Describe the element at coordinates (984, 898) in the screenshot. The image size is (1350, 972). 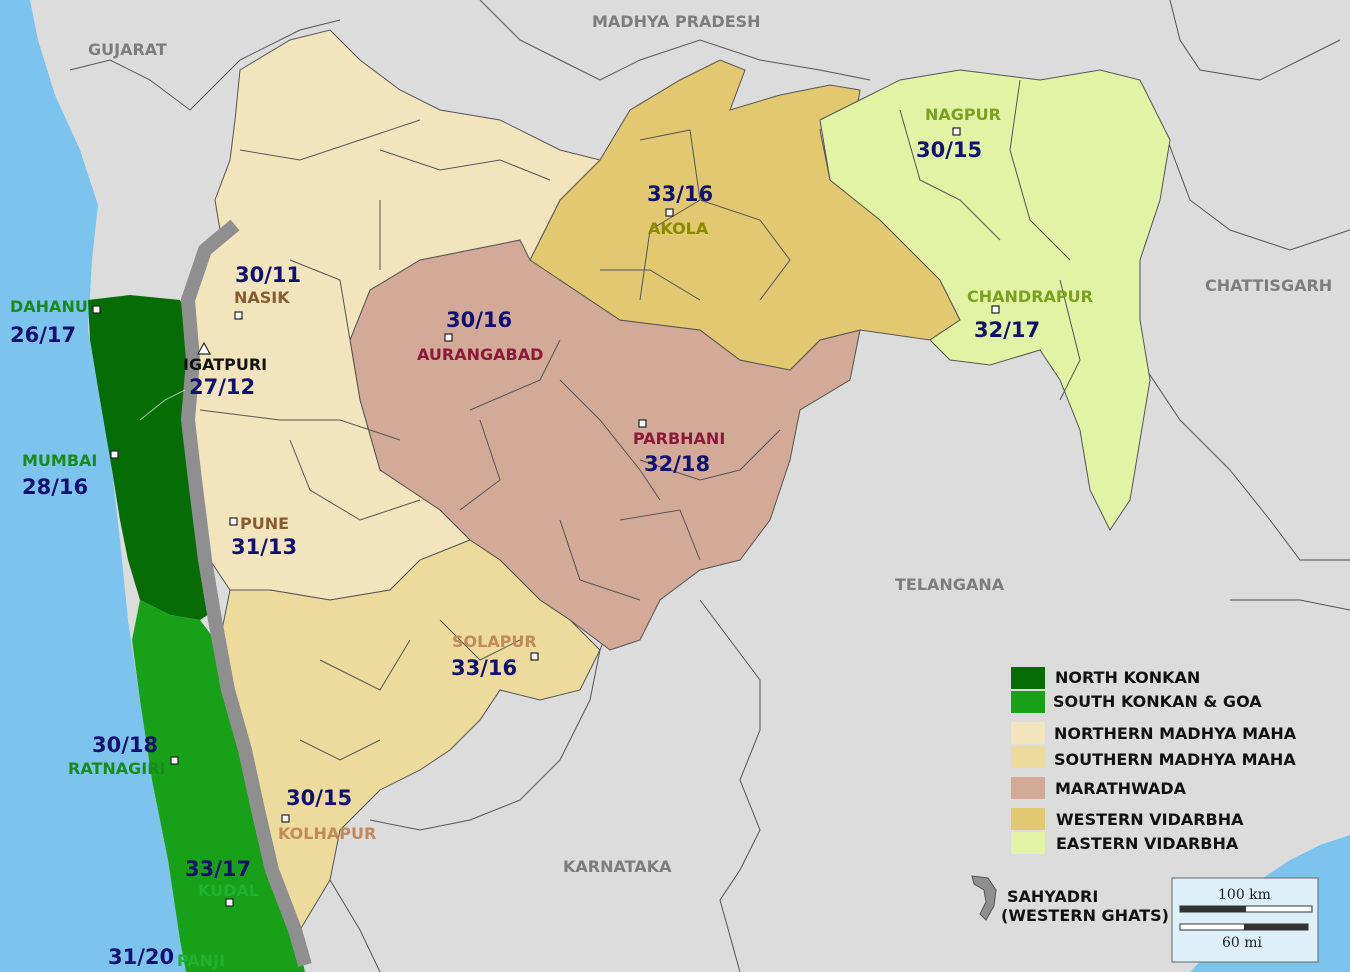
I see `legend-sahyadri-symbol` at that location.